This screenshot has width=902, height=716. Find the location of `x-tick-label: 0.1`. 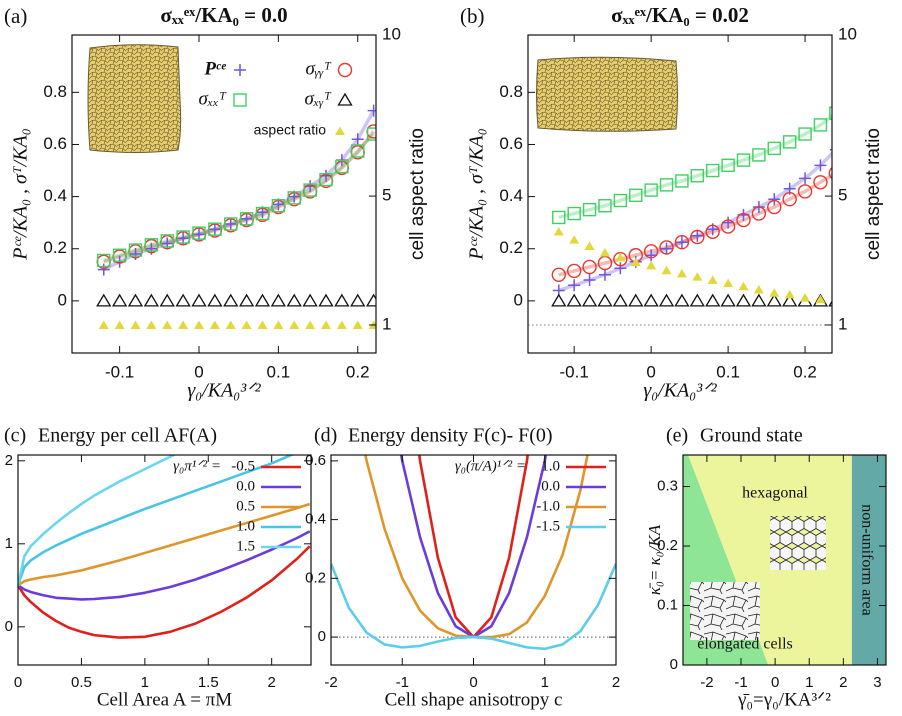

x-tick-label: 0.1 is located at coordinates (279, 371).